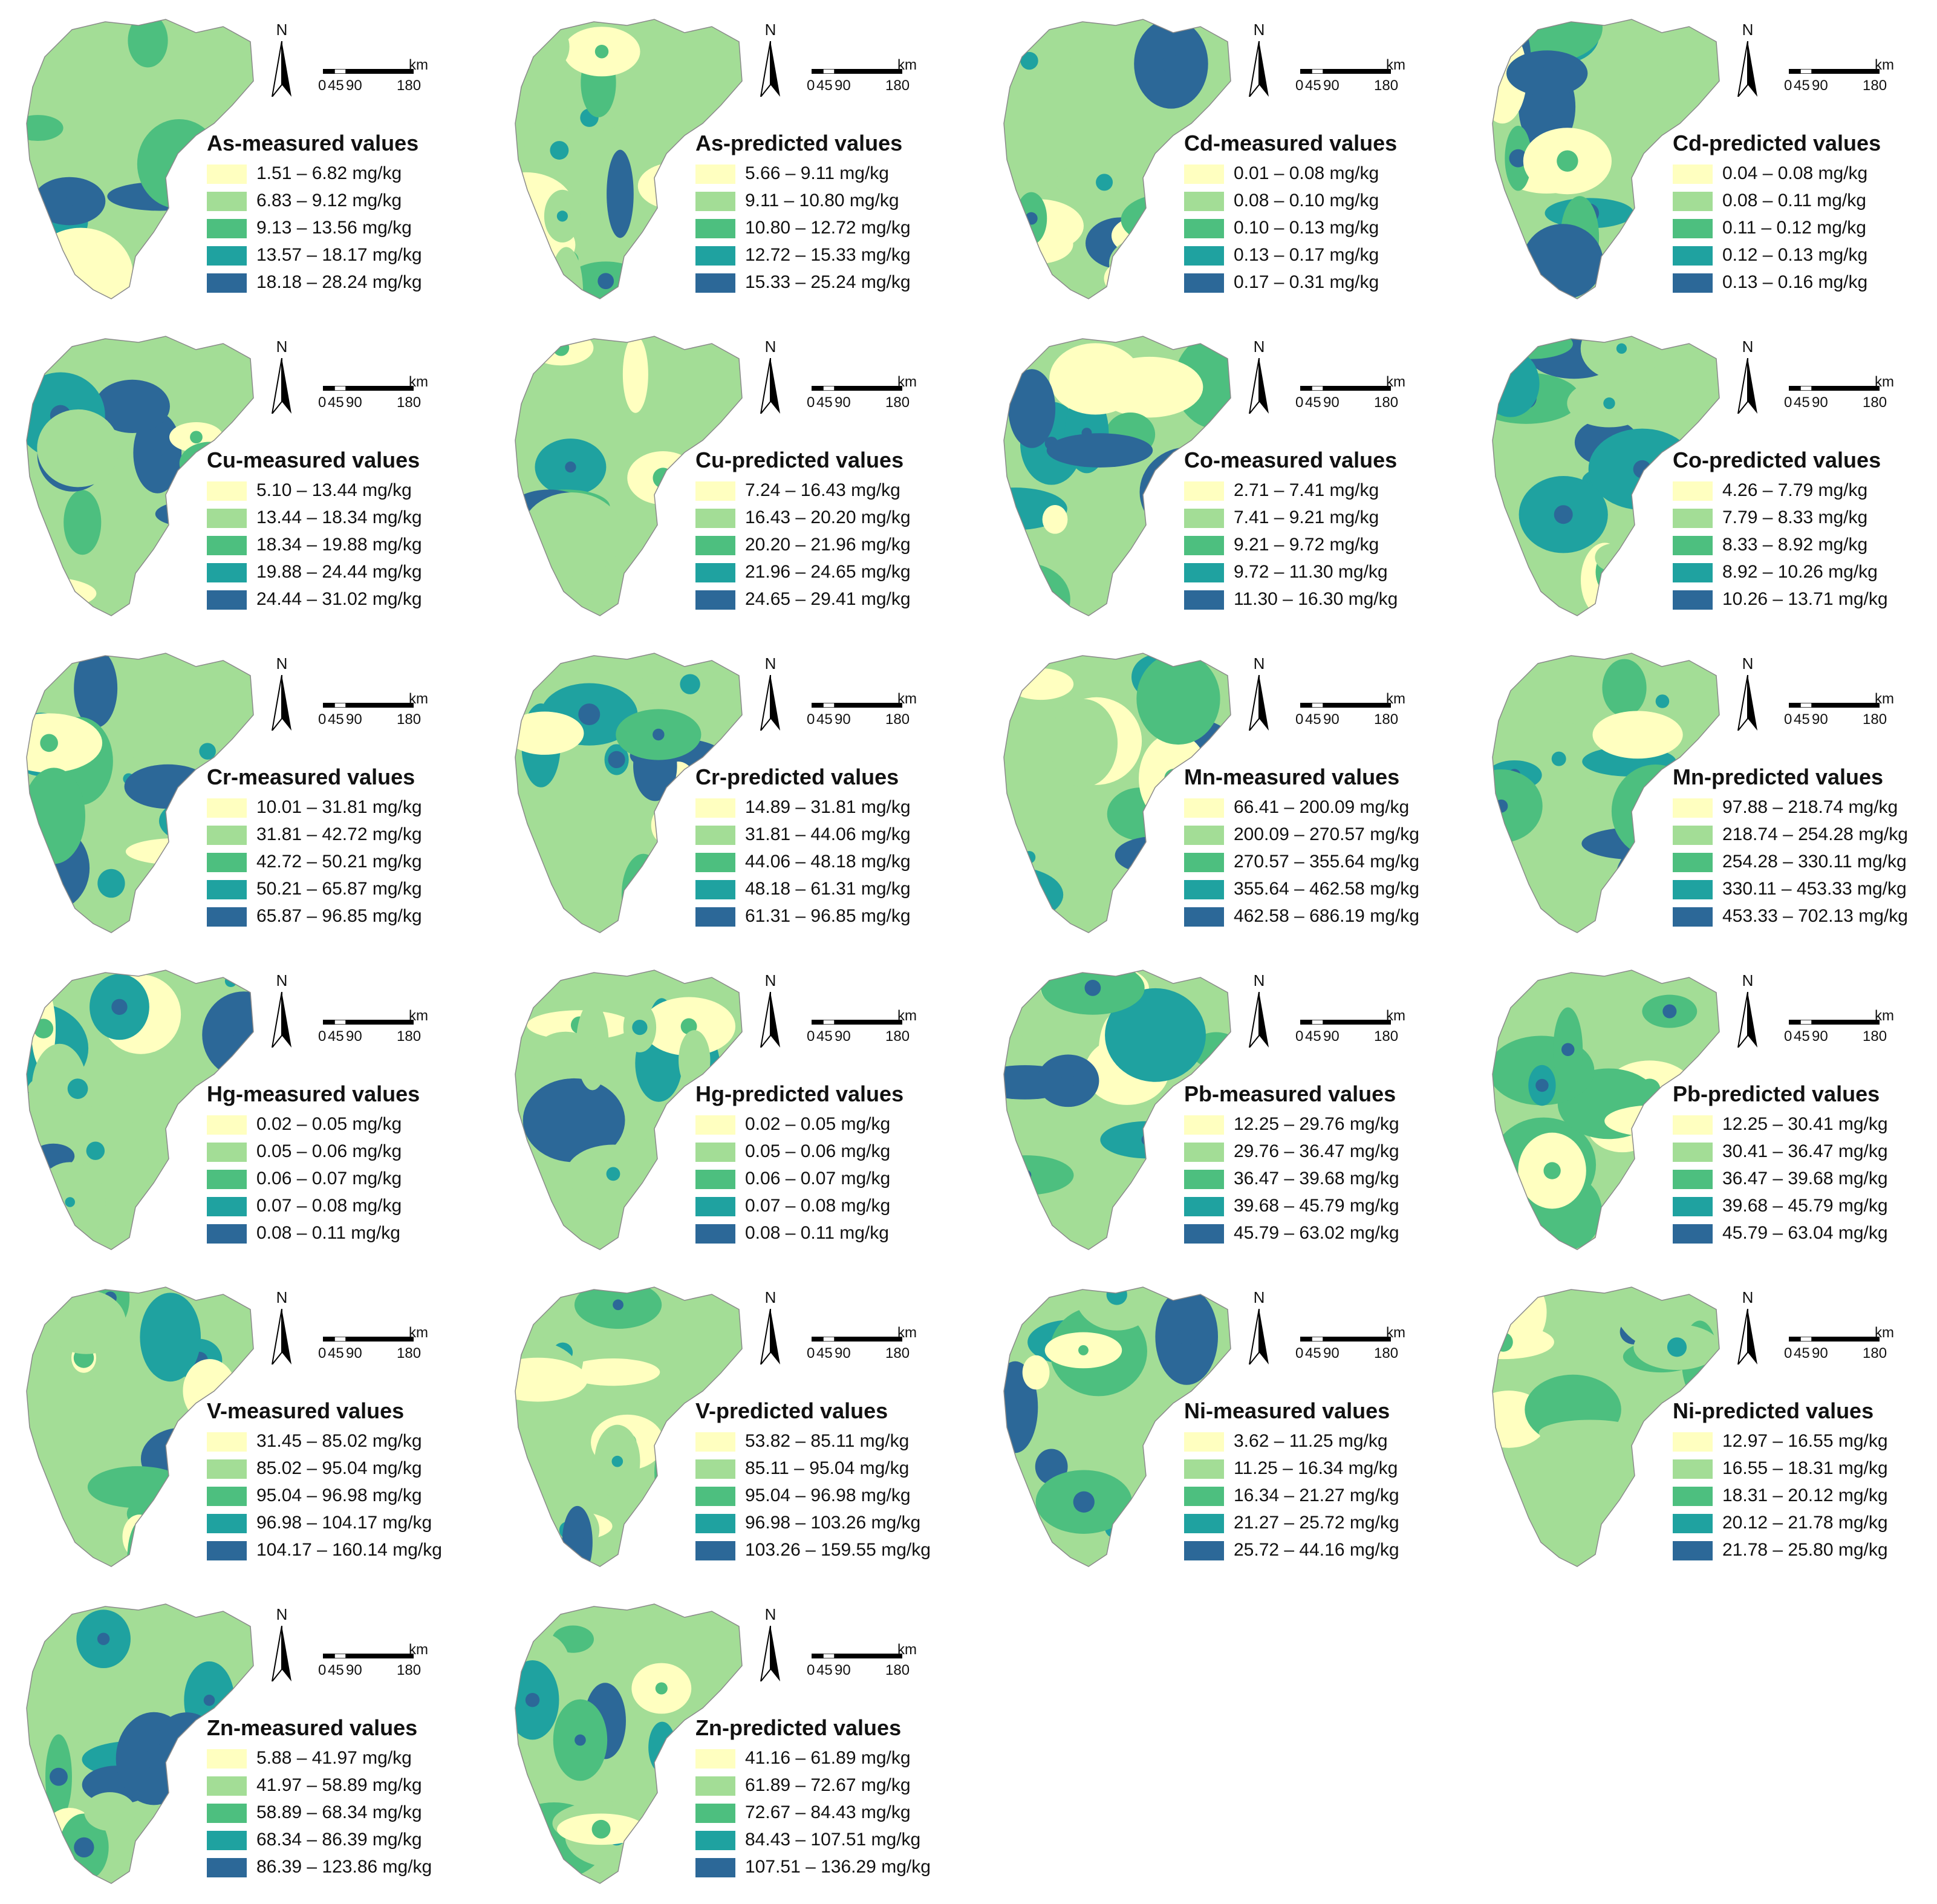 Image resolution: width=1937 pixels, height=1904 pixels. Describe the element at coordinates (1794, 228) in the screenshot. I see `legend-label: 0.11 – 0.12 mg/kg` at that location.